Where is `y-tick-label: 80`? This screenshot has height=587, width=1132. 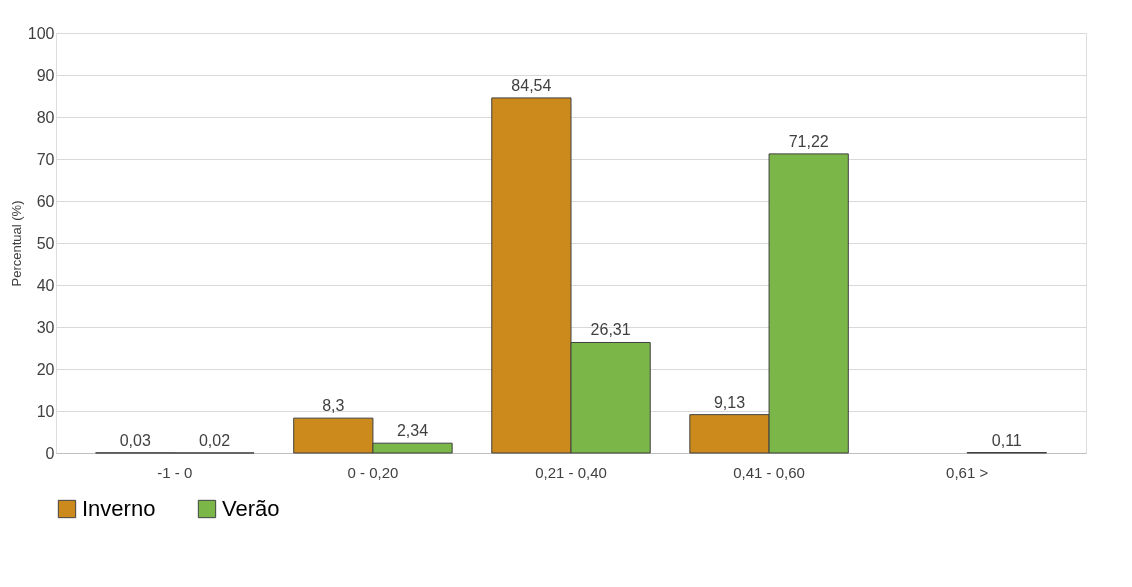
y-tick-label: 80 is located at coordinates (45, 117).